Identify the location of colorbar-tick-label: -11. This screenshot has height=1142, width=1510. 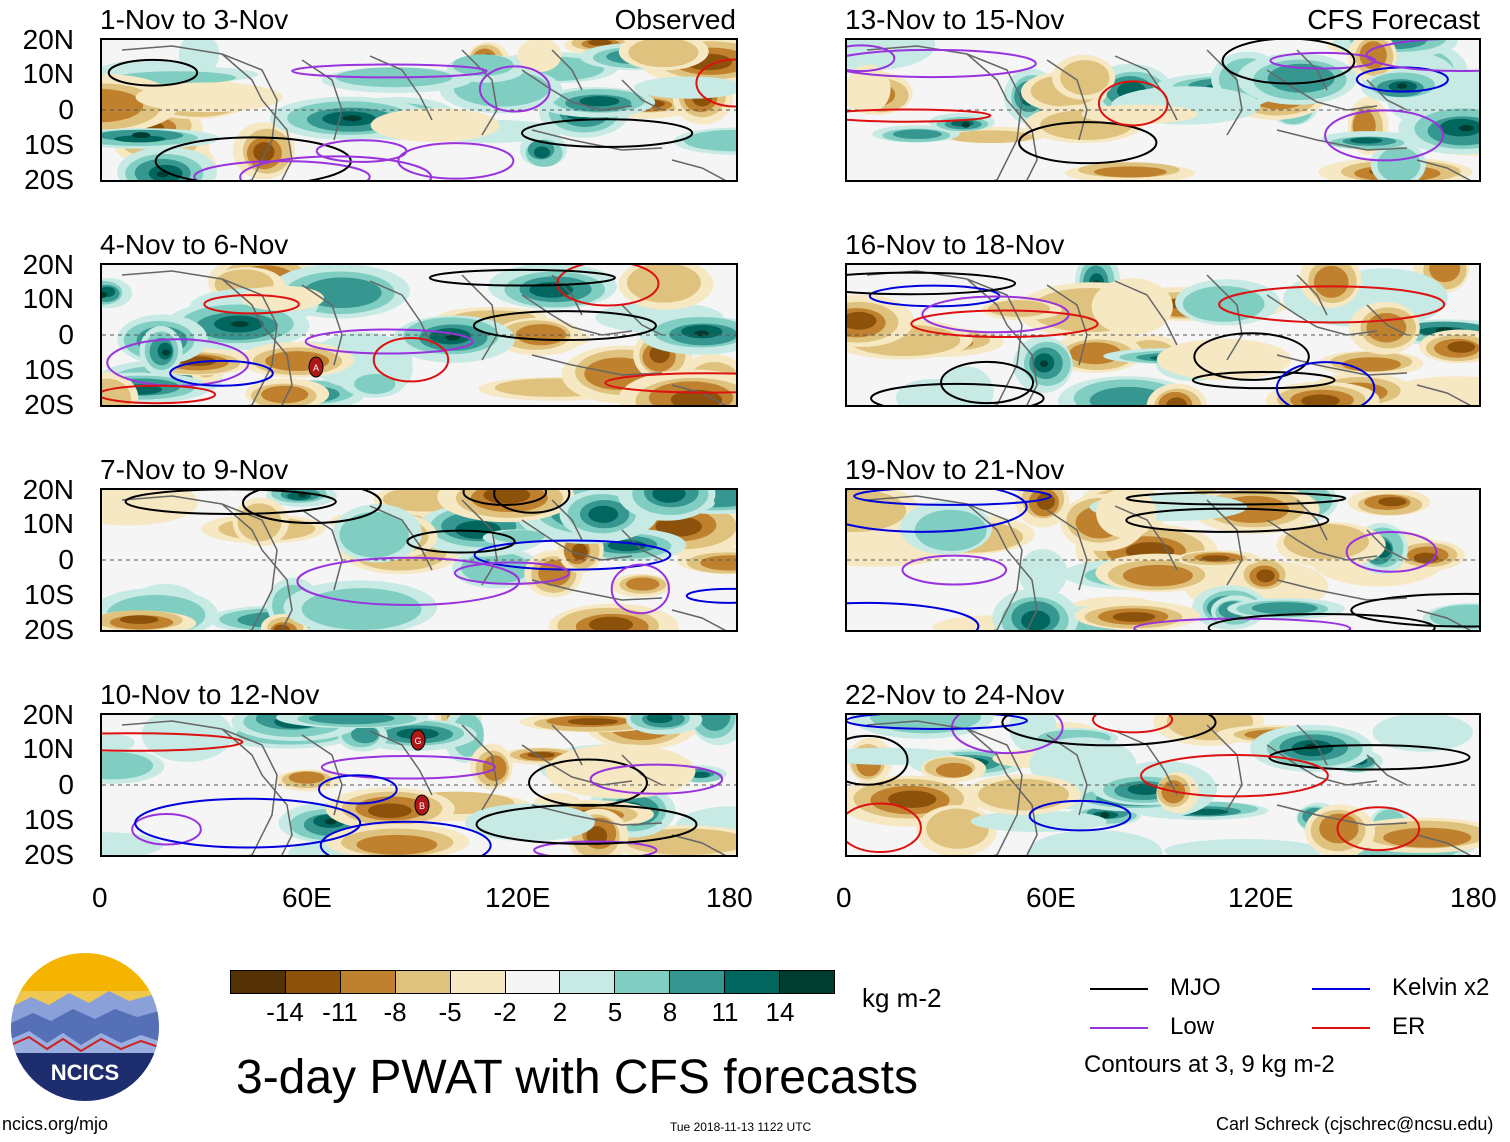
(340, 1012).